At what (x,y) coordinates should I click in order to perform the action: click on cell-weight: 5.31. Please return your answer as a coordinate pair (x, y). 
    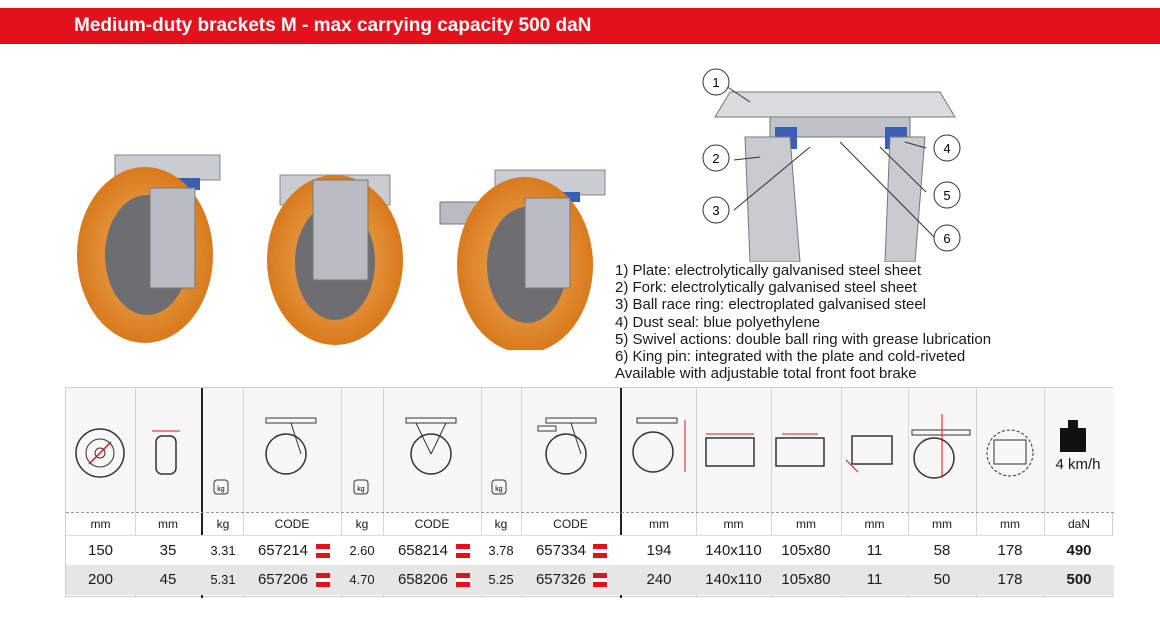
    Looking at the image, I should click on (223, 579).